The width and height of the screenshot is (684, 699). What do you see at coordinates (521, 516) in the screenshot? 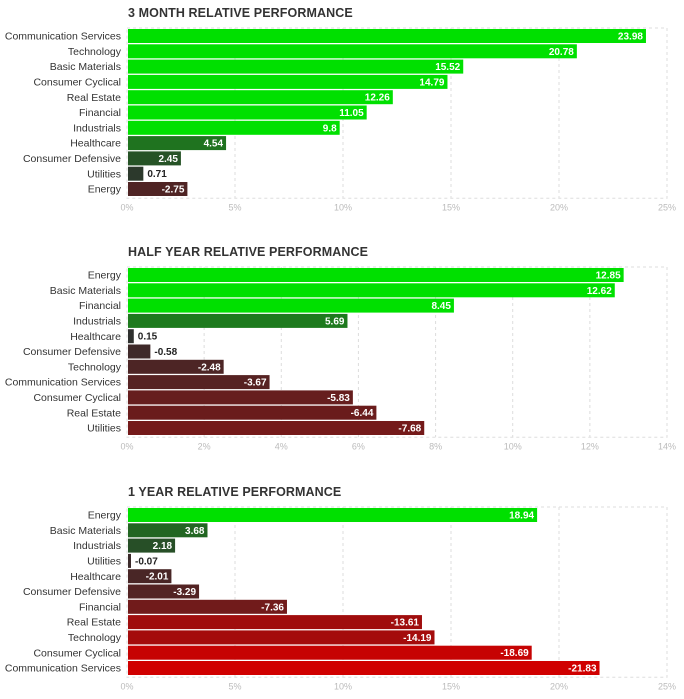
I see `value-label: 18.94` at bounding box center [521, 516].